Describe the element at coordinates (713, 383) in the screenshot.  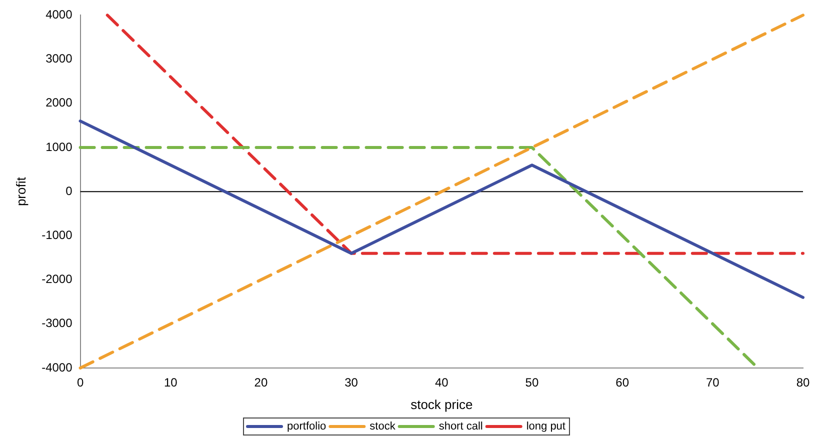
I see `x-tick-label: 70` at that location.